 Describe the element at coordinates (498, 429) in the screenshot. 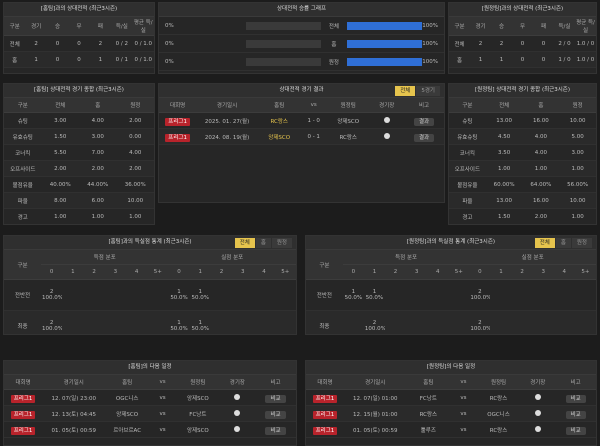

I see `away-team: RC랑스` at that location.